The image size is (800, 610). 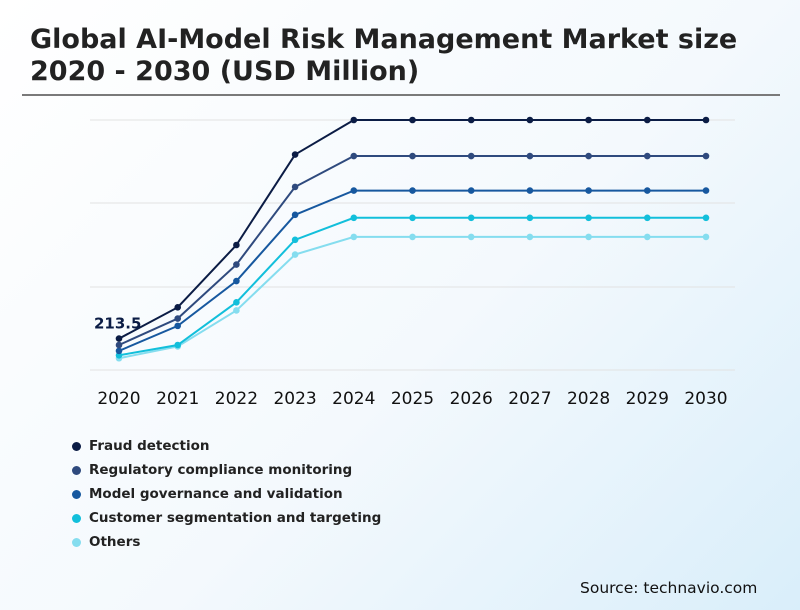 I want to click on legend-item: Regulatory compliance monitoring, so click(x=226, y=470).